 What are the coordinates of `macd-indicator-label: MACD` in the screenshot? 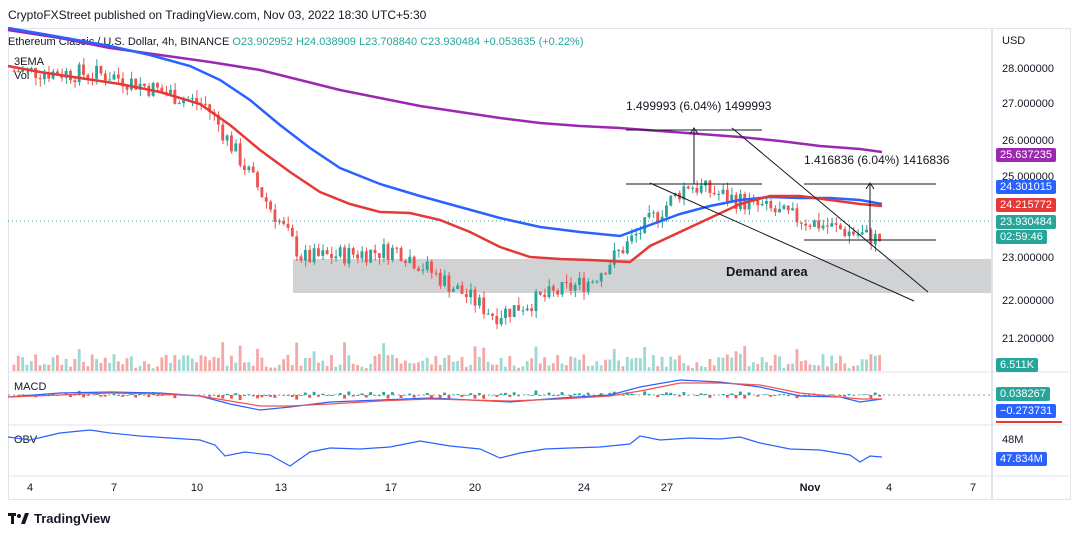 It's located at (30, 387).